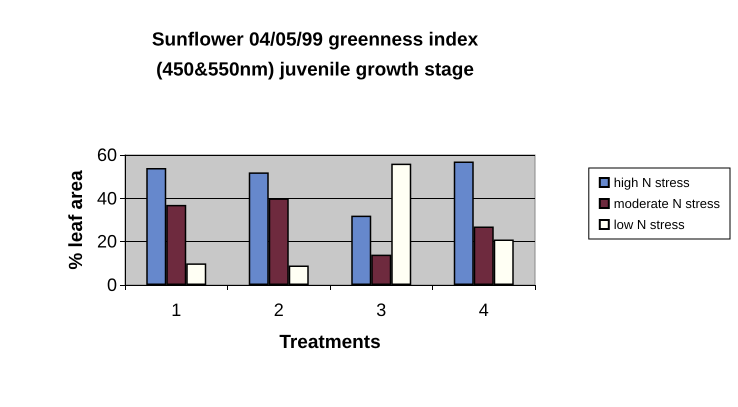 This screenshot has height=407, width=738. What do you see at coordinates (111, 285) in the screenshot?
I see `y-tick-label: 0` at bounding box center [111, 285].